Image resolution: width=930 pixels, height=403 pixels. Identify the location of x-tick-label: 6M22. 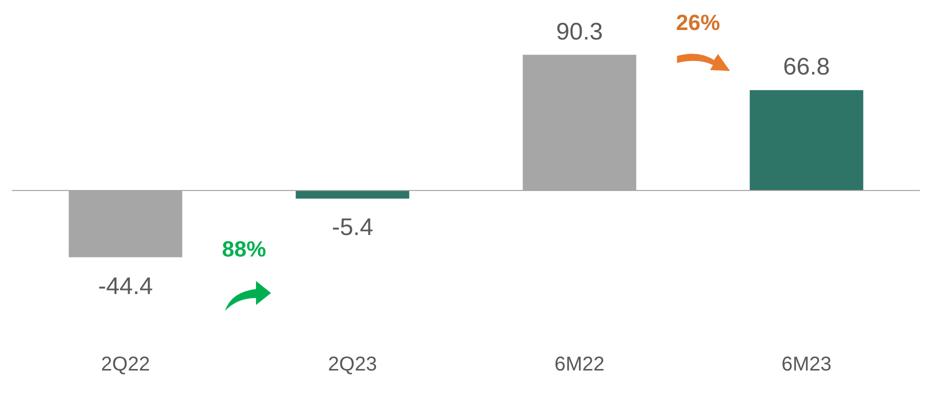
(579, 365).